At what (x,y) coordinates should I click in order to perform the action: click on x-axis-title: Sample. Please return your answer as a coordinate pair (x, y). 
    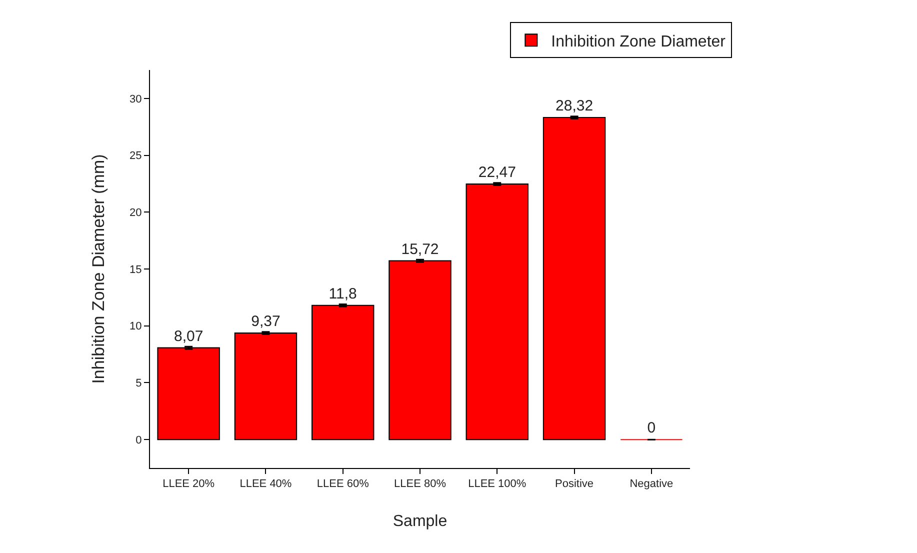
    Looking at the image, I should click on (420, 521).